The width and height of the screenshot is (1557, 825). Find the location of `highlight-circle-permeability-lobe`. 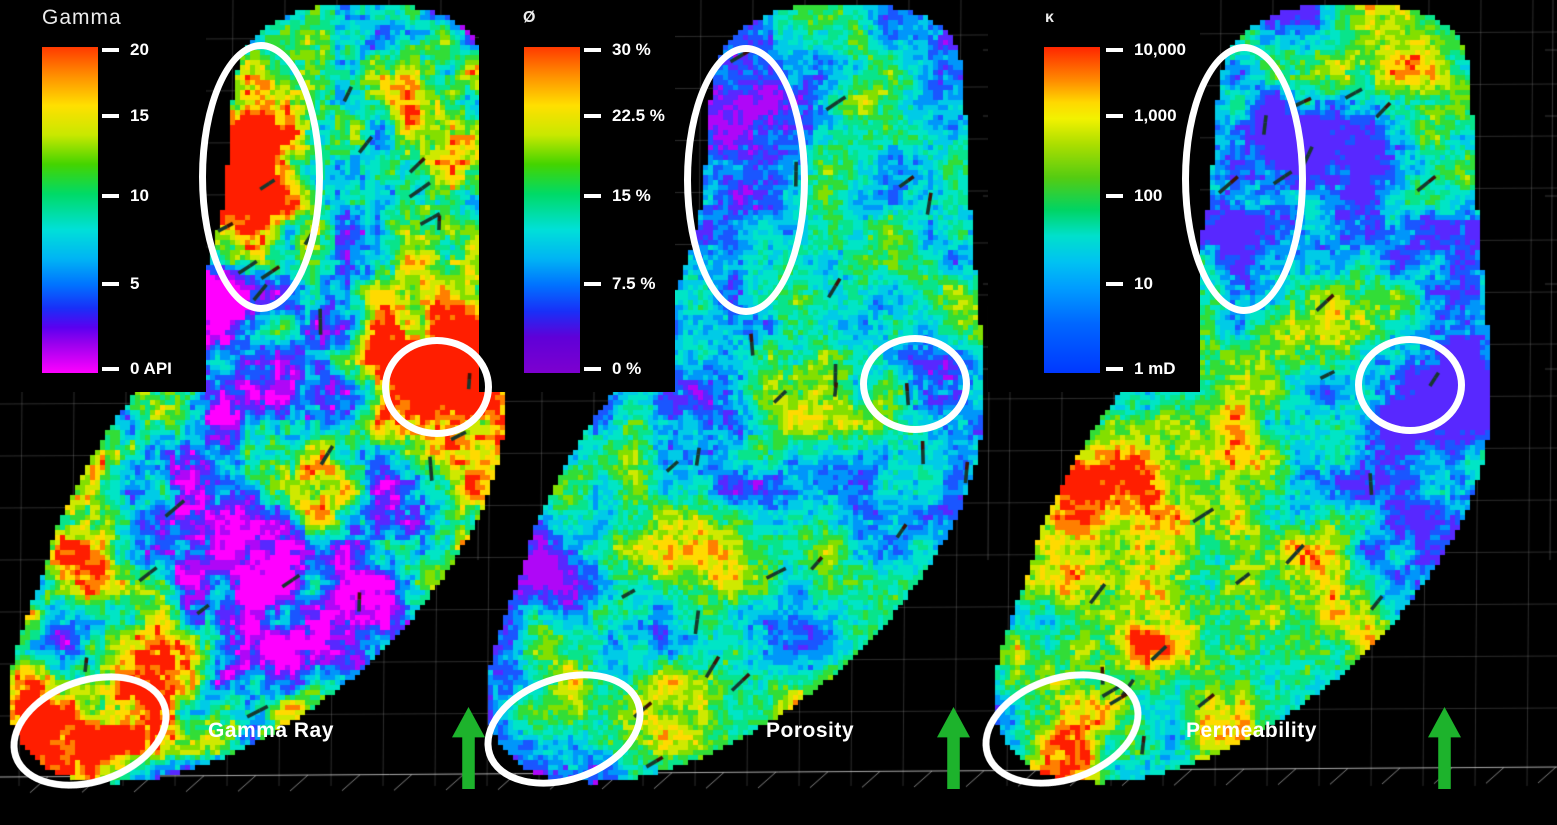

highlight-circle-permeability-lobe is located at coordinates (1410, 385).